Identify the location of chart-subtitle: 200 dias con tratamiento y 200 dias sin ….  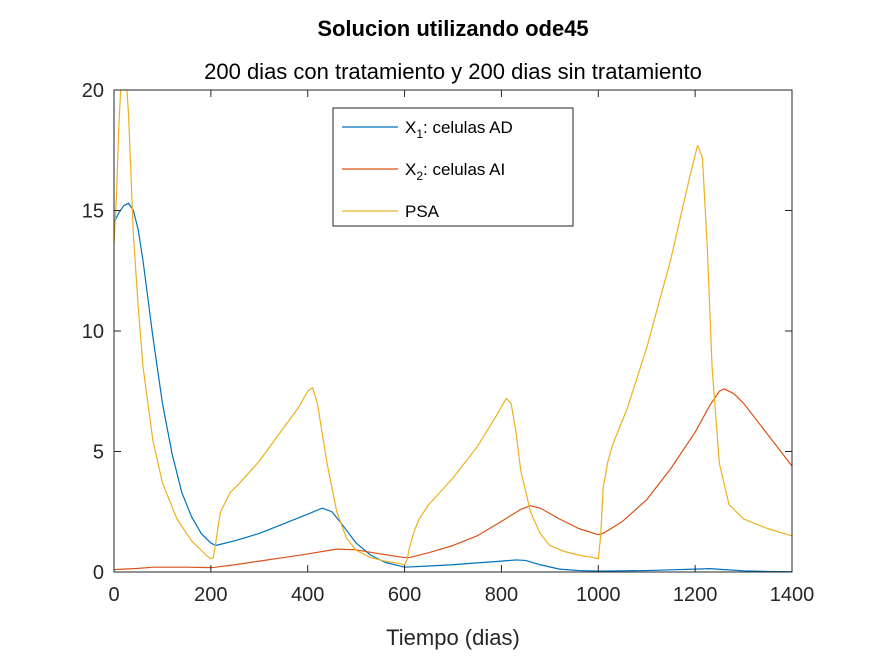
(453, 71).